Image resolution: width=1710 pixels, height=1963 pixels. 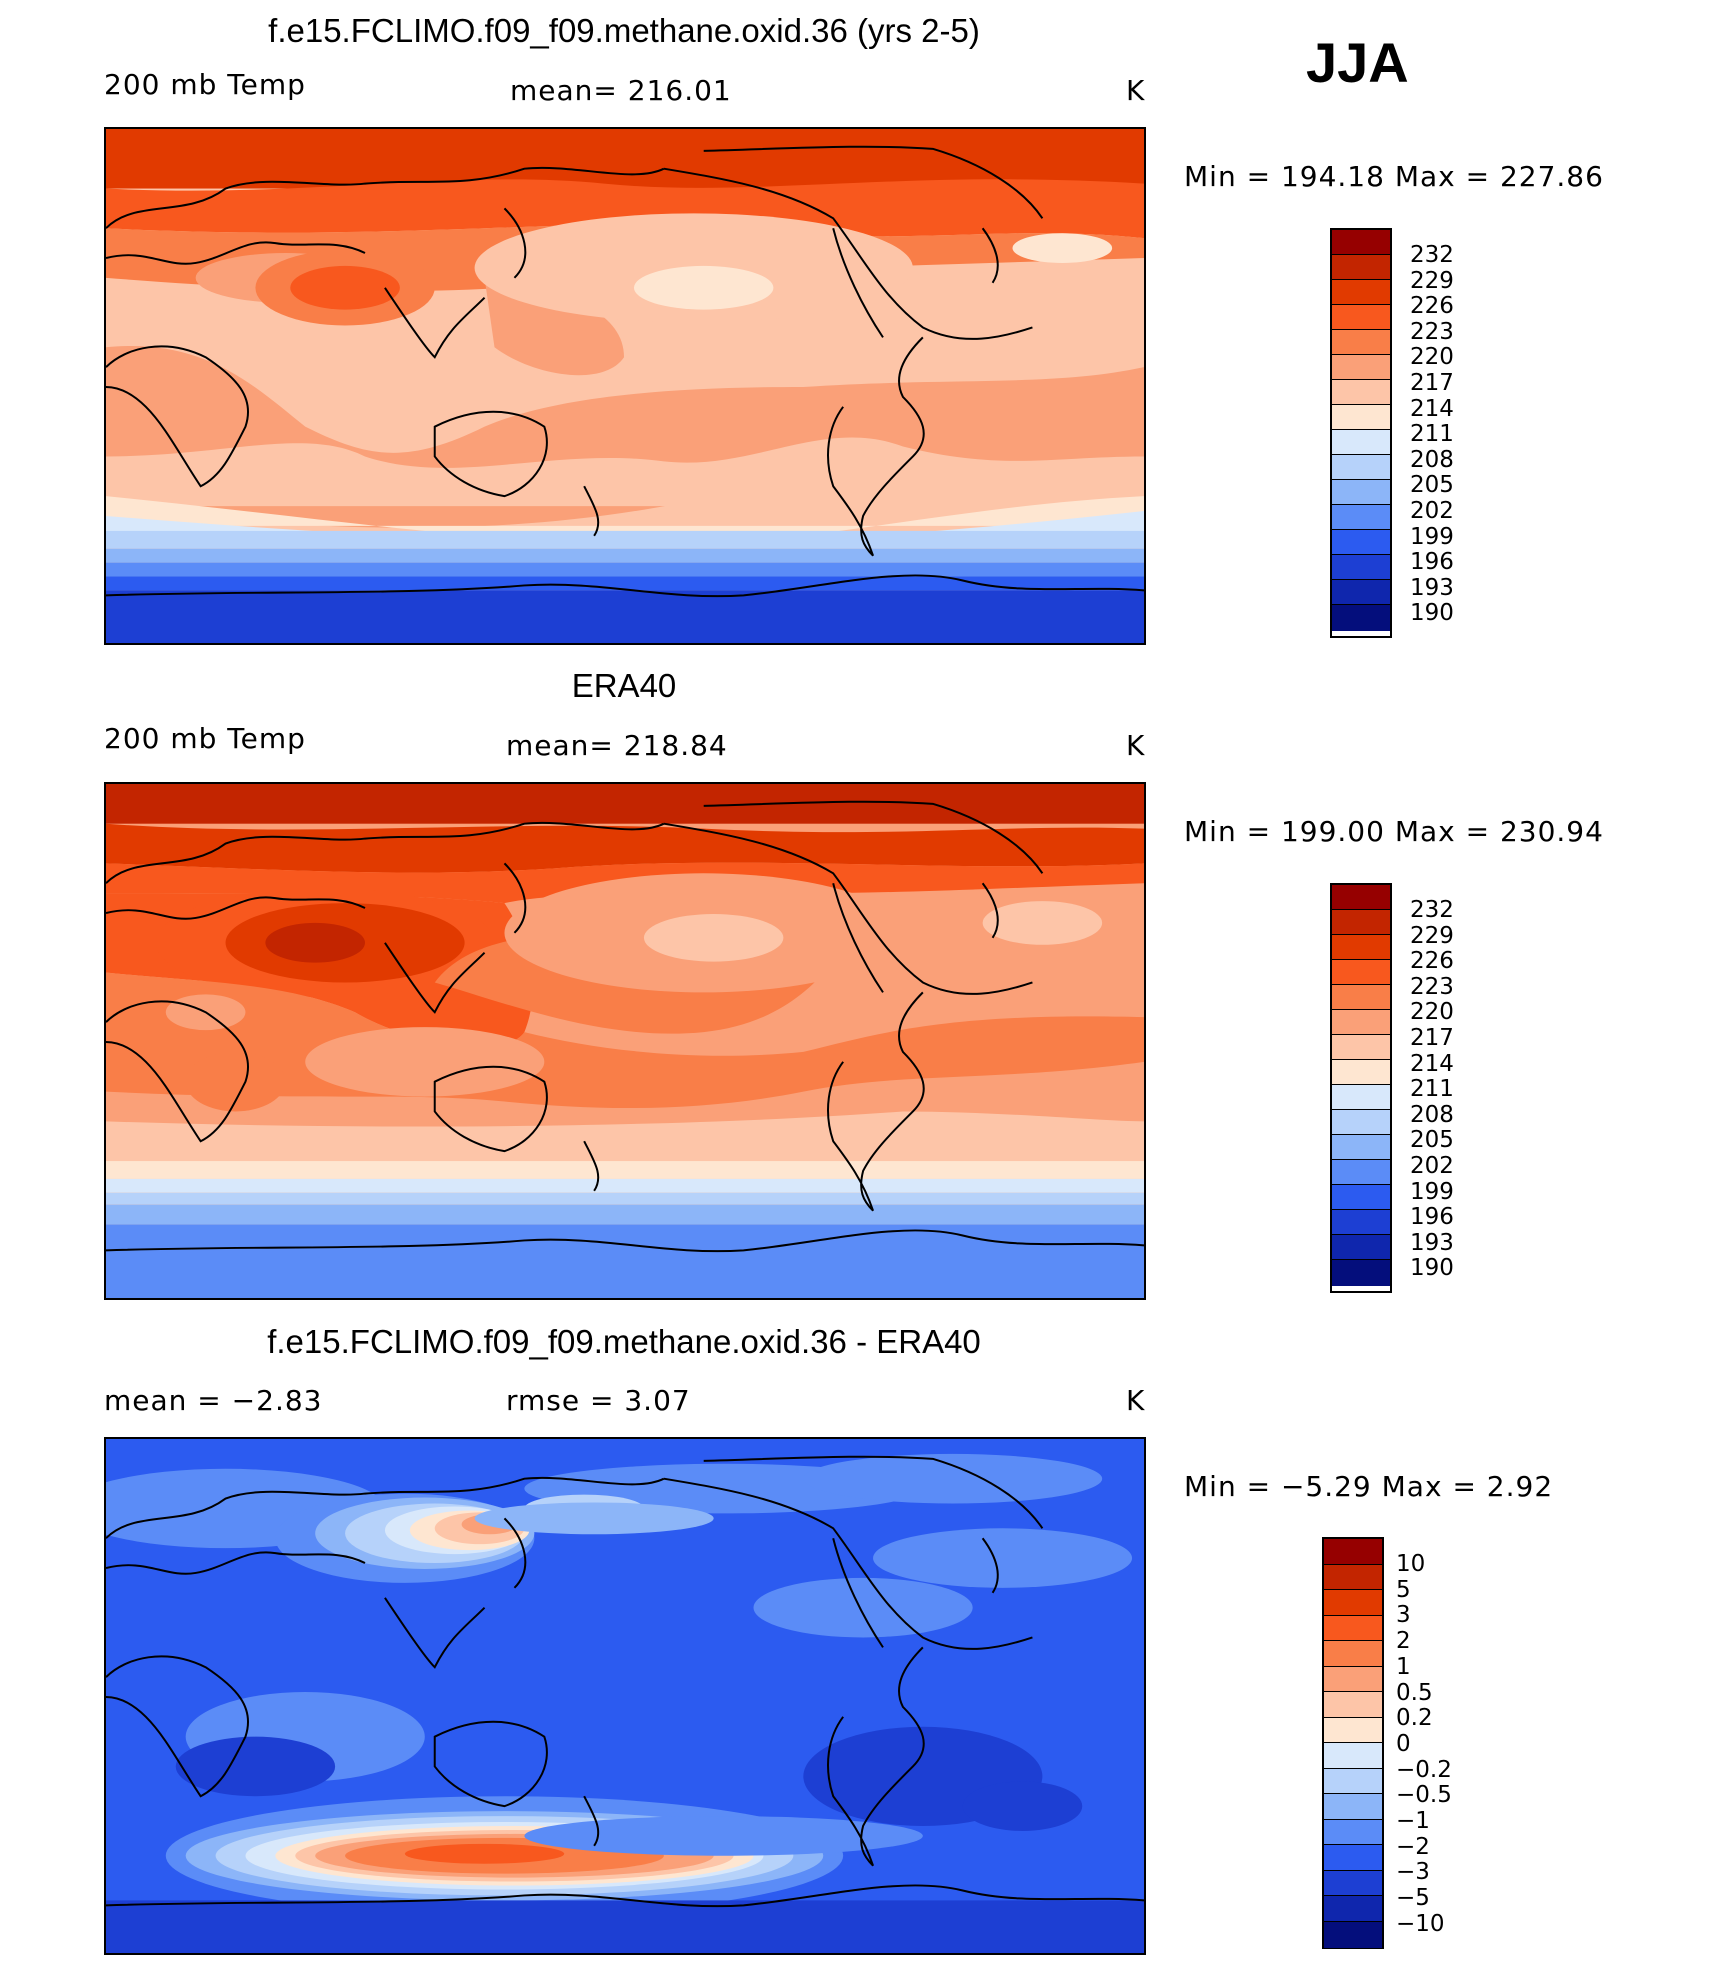 I want to click on colorbar-label: 1, so click(x=1403, y=1666).